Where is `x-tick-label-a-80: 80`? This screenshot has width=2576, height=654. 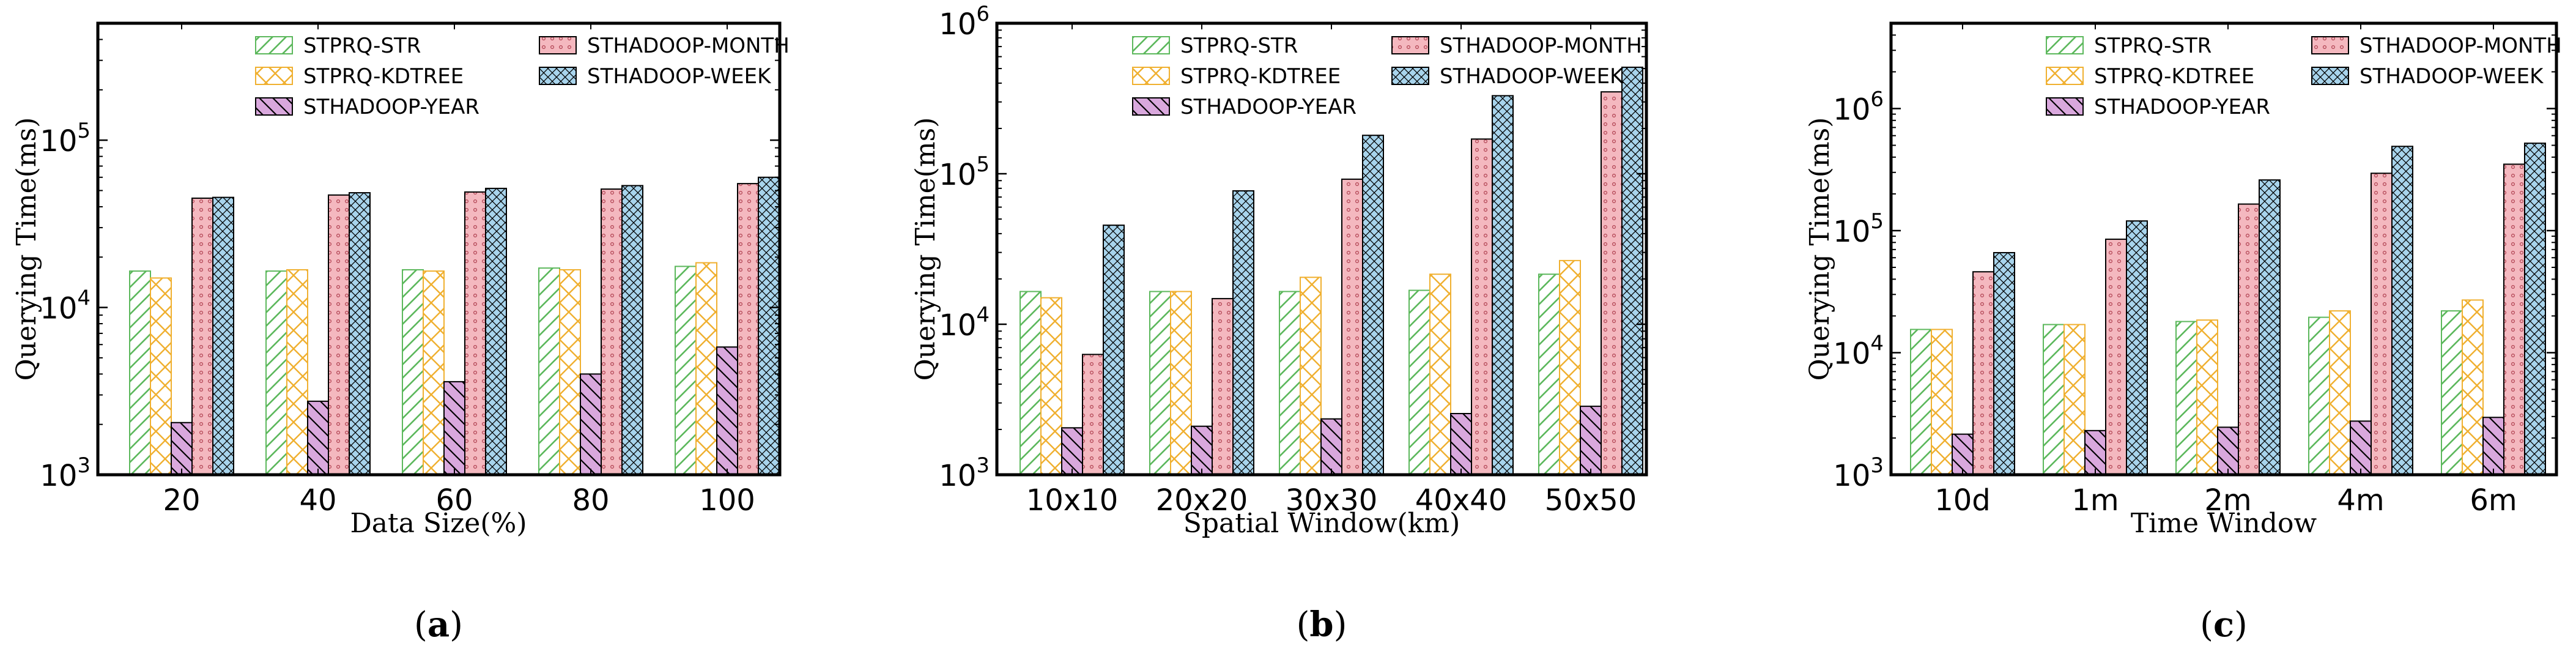
x-tick-label-a-80: 80 is located at coordinates (590, 500).